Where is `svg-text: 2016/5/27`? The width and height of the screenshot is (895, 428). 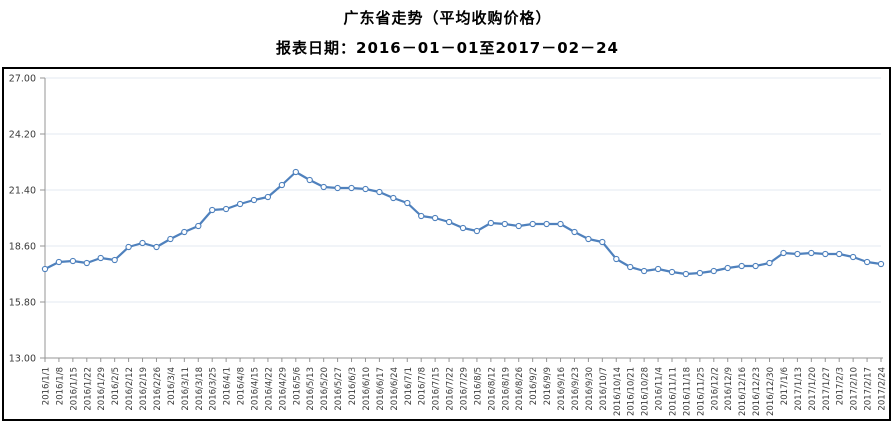
svg-text: 2016/5/27 is located at coordinates (339, 389).